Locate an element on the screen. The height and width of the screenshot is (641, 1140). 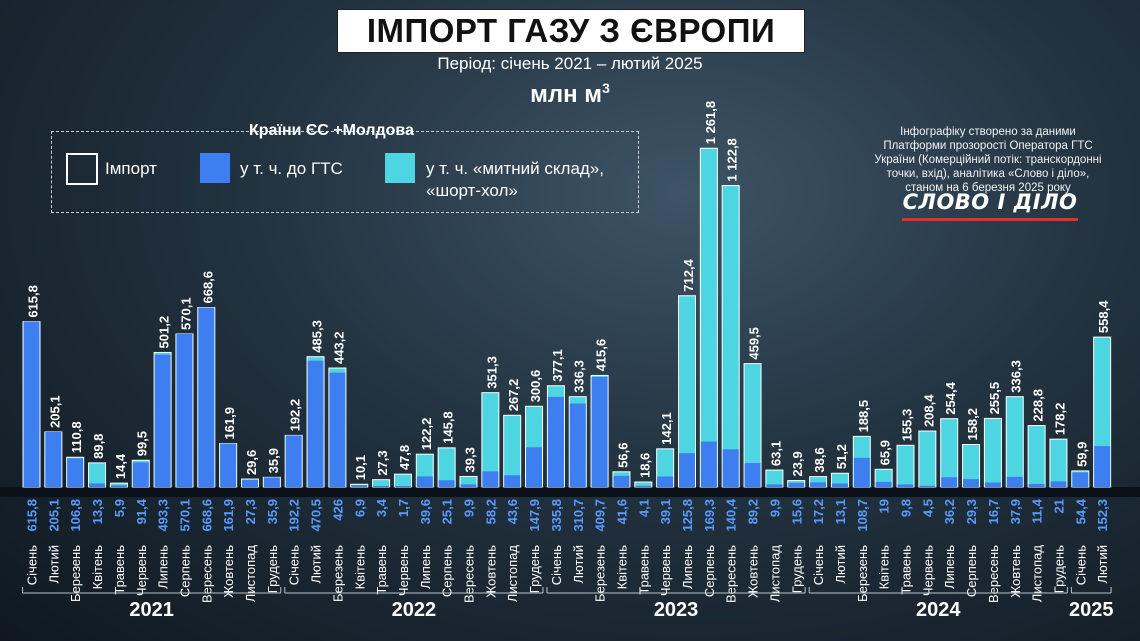
bar-gts-label: 570,1 is located at coordinates (184, 515).